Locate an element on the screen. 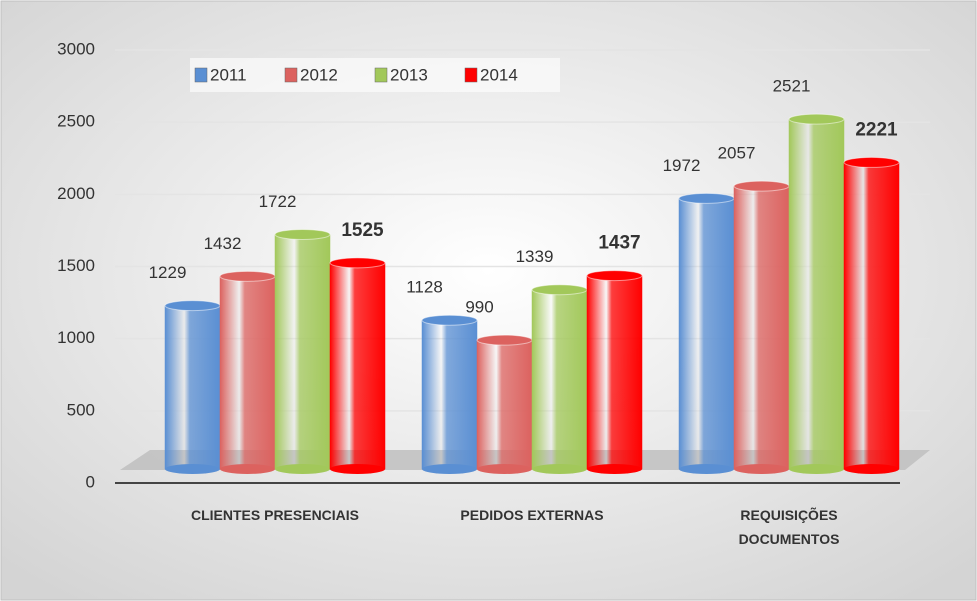 This screenshot has width=977, height=601. data-label: 1229 is located at coordinates (168, 272).